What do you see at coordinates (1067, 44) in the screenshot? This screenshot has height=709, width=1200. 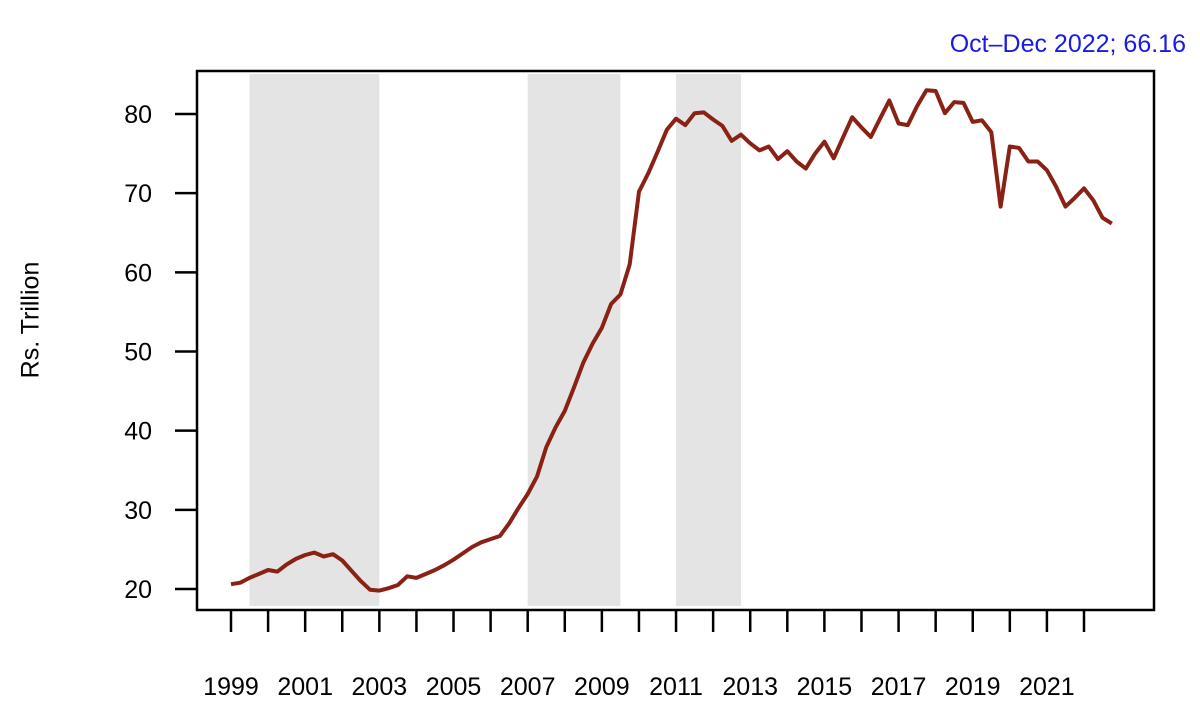 I see `latest-value-annotation: Oct–Dec 2022; 66.16` at bounding box center [1067, 44].